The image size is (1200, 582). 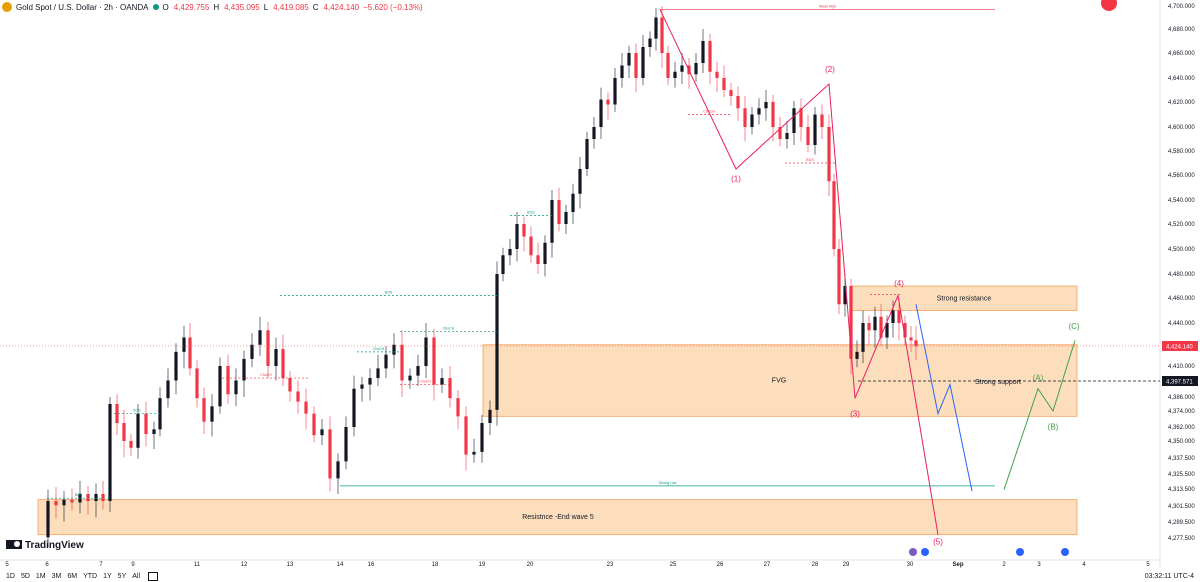 What do you see at coordinates (1181, 428) in the screenshot?
I see `price-tick-label: 4,362.000` at bounding box center [1181, 428].